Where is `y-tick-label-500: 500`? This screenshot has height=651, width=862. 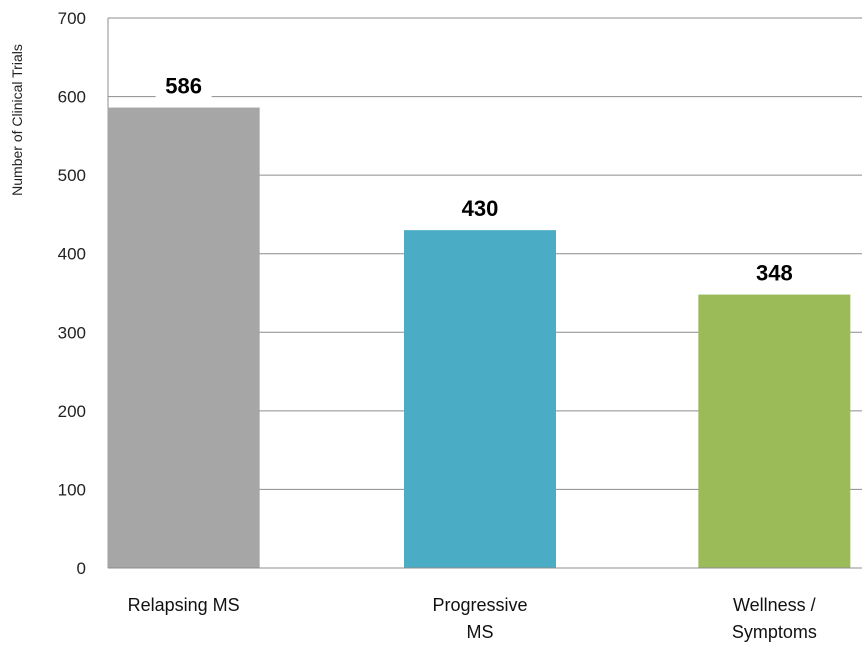
y-tick-label-500: 500 is located at coordinates (72, 175).